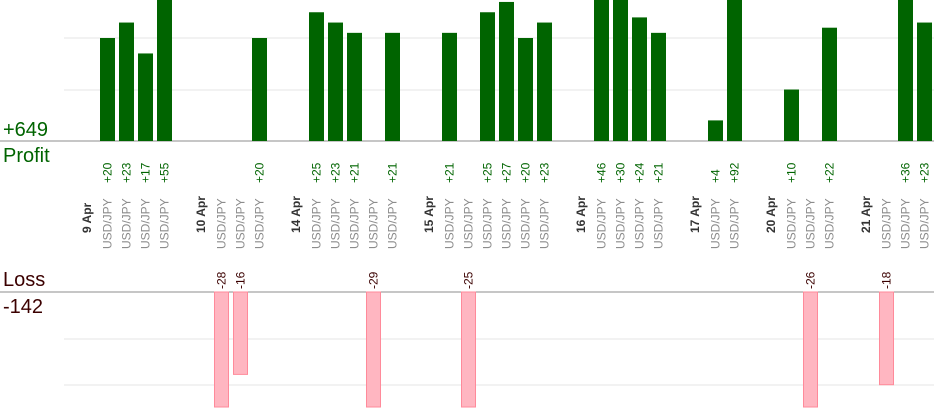 This screenshot has width=934, height=420. I want to click on profit-value-label: +36, so click(906, 172).